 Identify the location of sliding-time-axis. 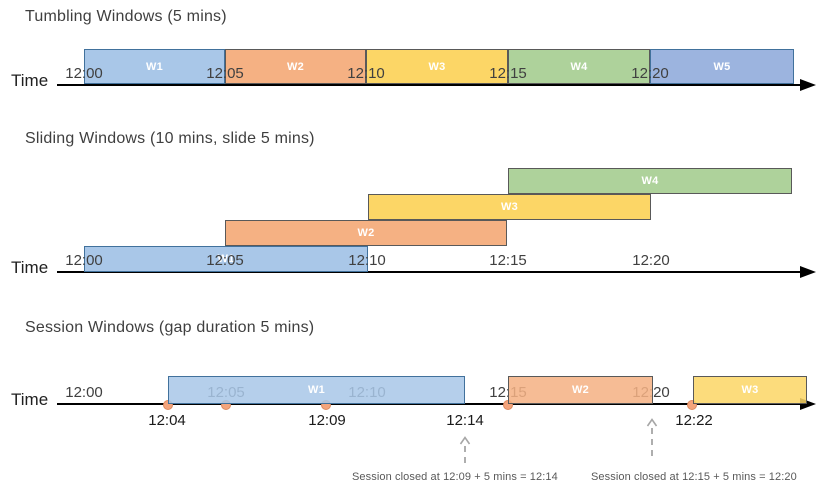
(429, 272).